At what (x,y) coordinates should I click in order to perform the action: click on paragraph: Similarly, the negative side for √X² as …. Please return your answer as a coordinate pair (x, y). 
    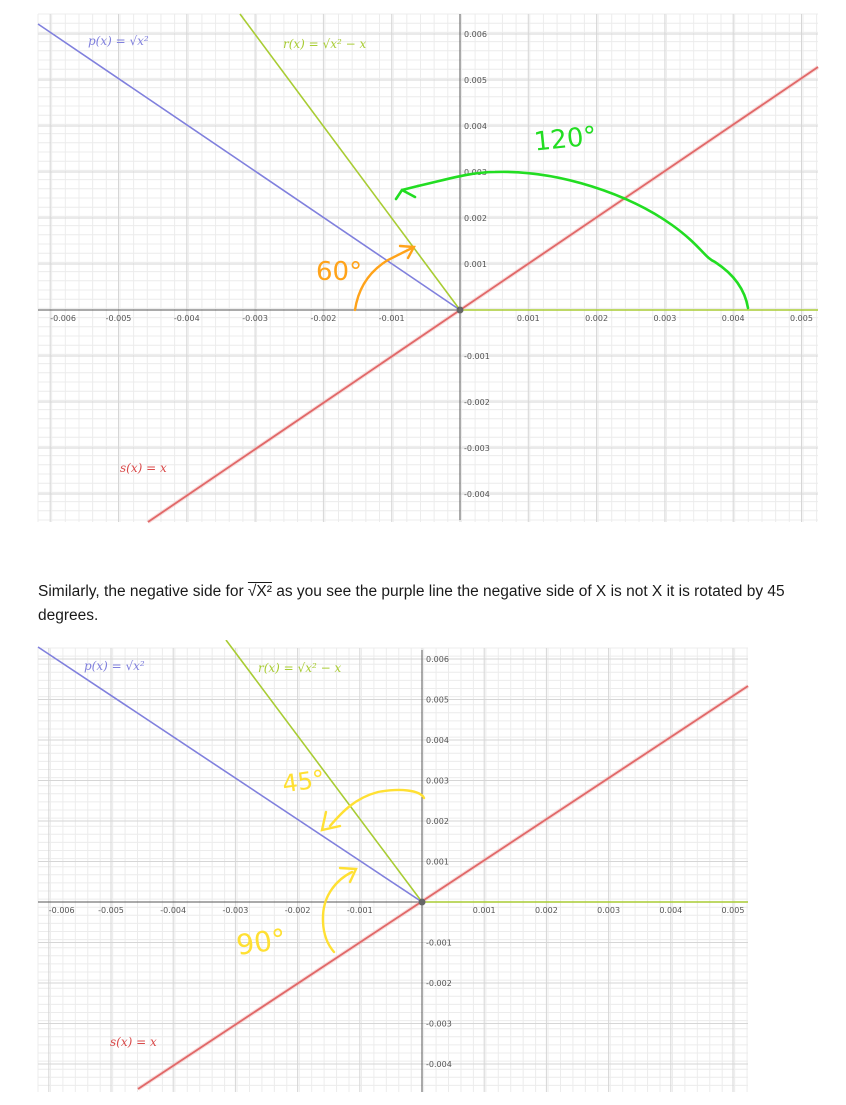
    Looking at the image, I should click on (428, 604).